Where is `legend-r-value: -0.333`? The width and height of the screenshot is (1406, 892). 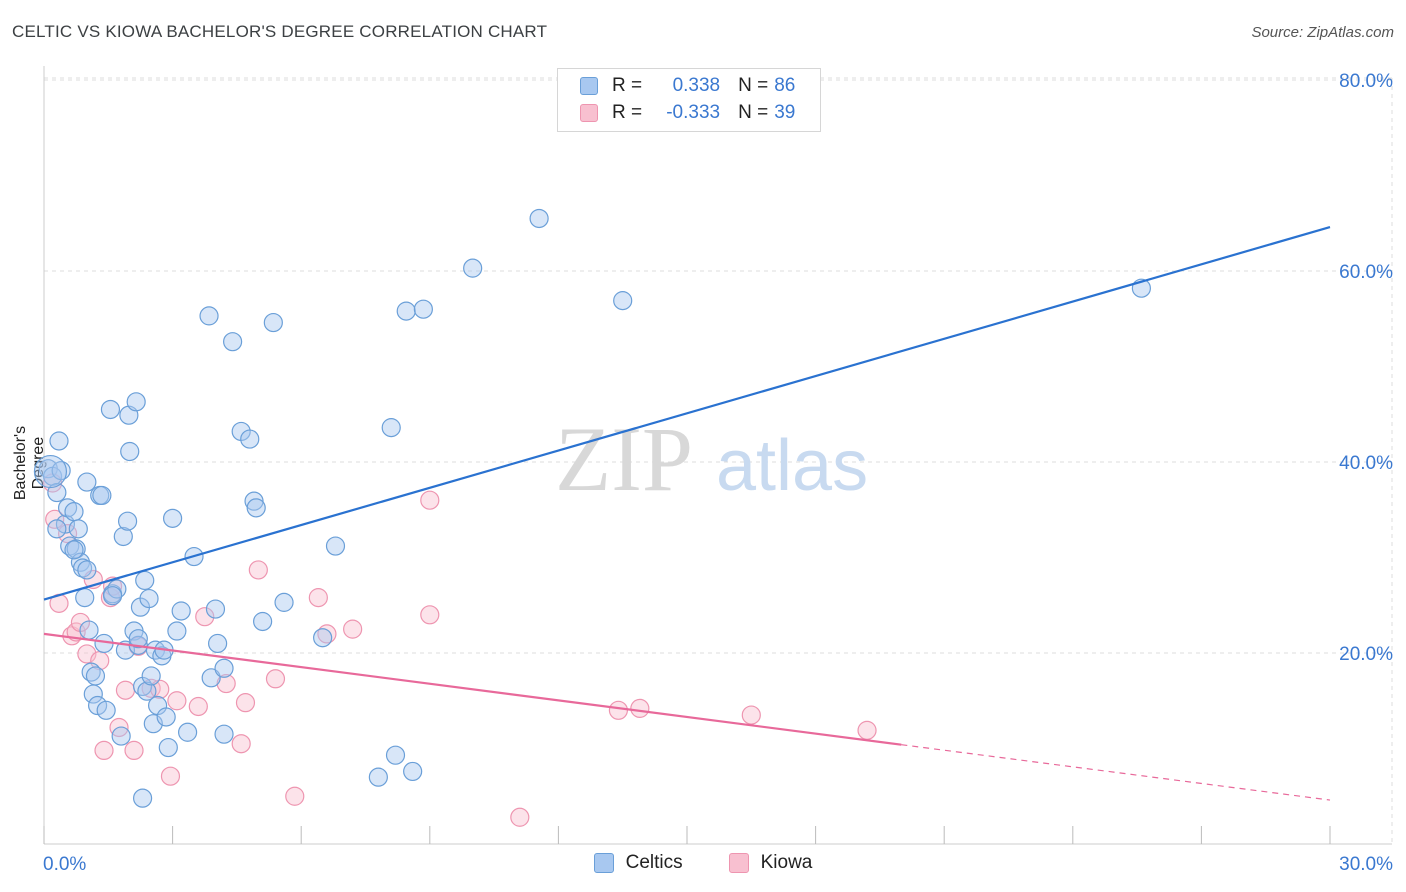
legend-r-value: -0.333 is located at coordinates (693, 112).